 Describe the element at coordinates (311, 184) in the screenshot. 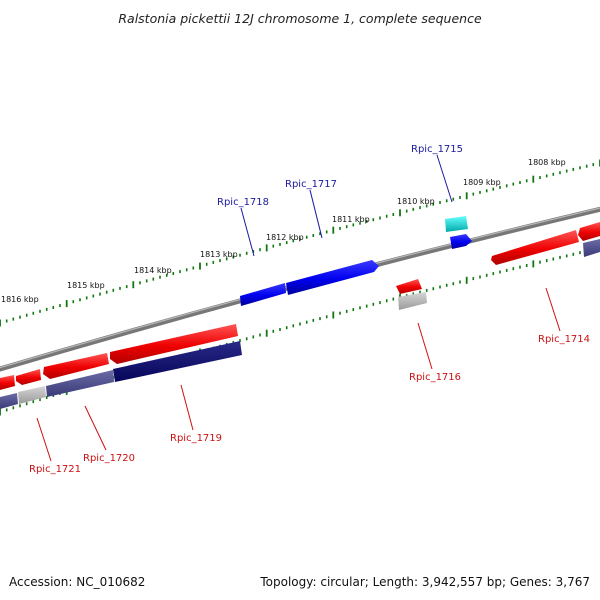

I see `gene-label-rpic-1717: Rpic_1717` at that location.